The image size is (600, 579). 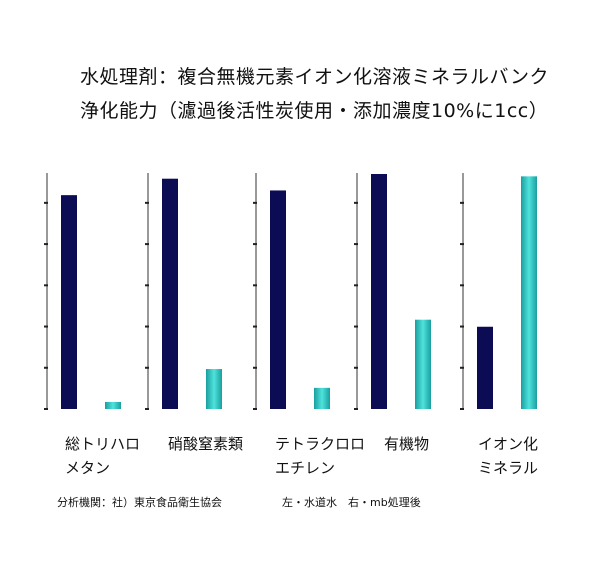 What do you see at coordinates (305, 468) in the screenshot?
I see `panel-3-label-line-2: エチレン` at bounding box center [305, 468].